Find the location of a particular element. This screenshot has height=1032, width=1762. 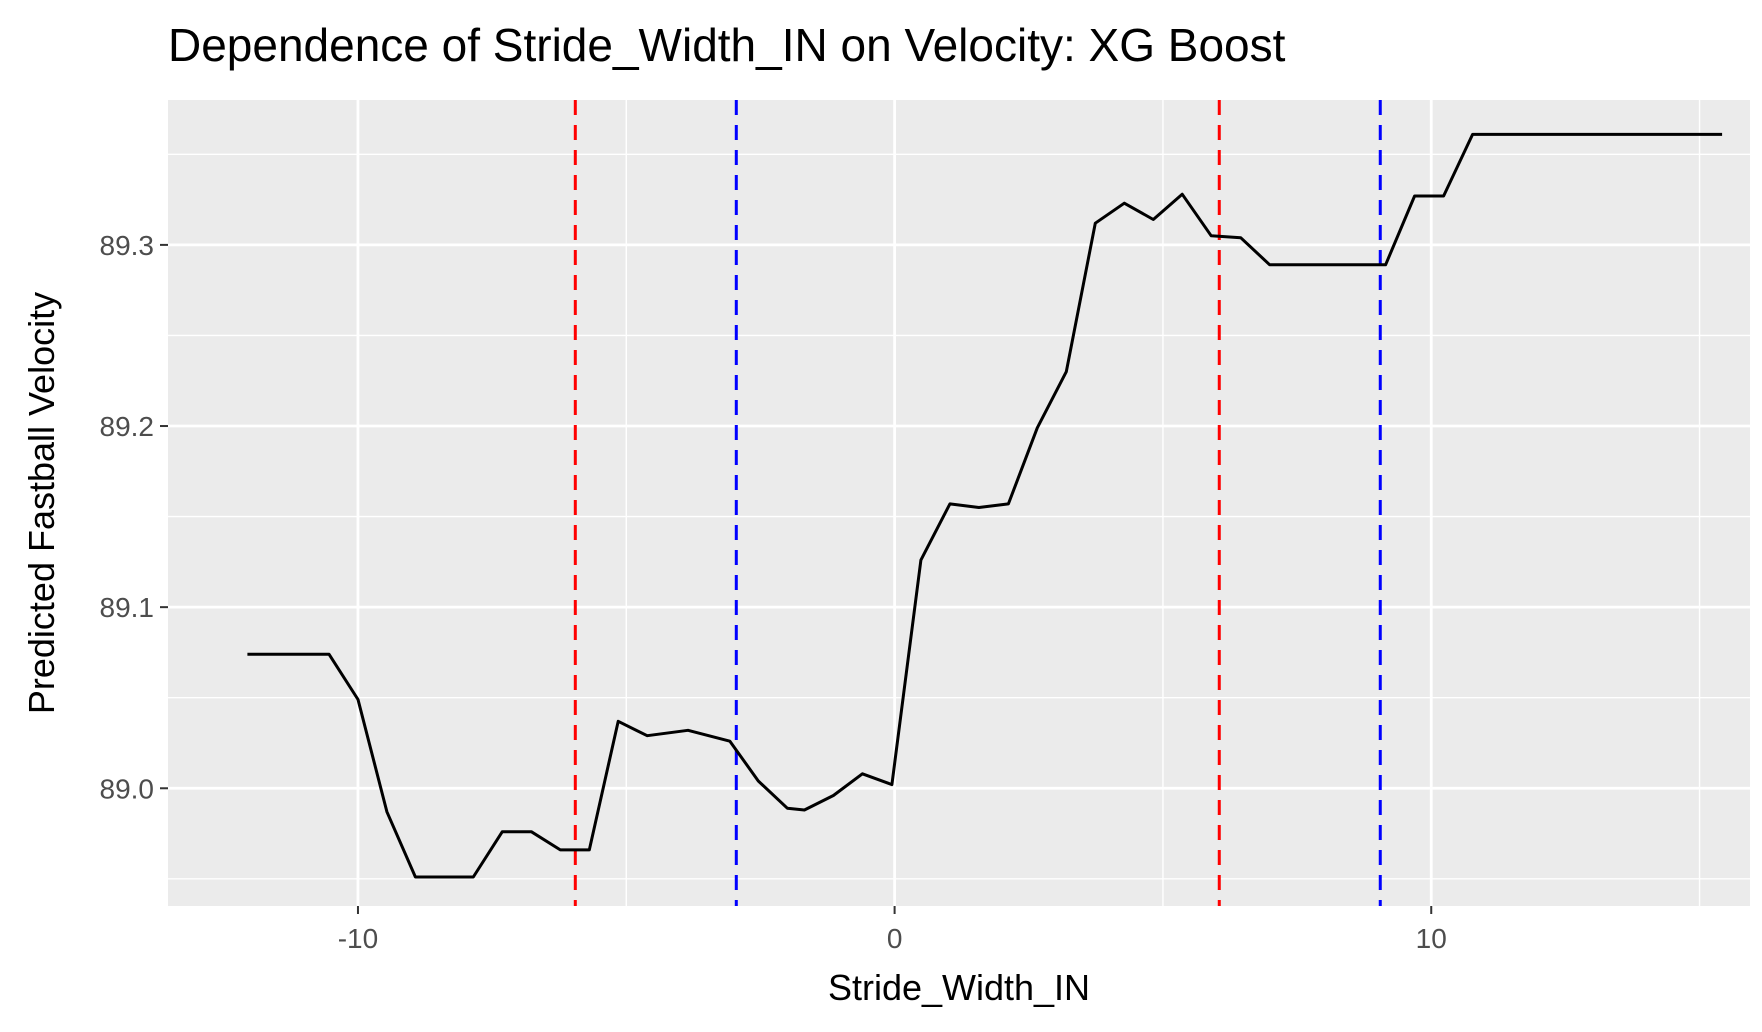

x-axis-title: Stride_Width_IN is located at coordinates (959, 987).